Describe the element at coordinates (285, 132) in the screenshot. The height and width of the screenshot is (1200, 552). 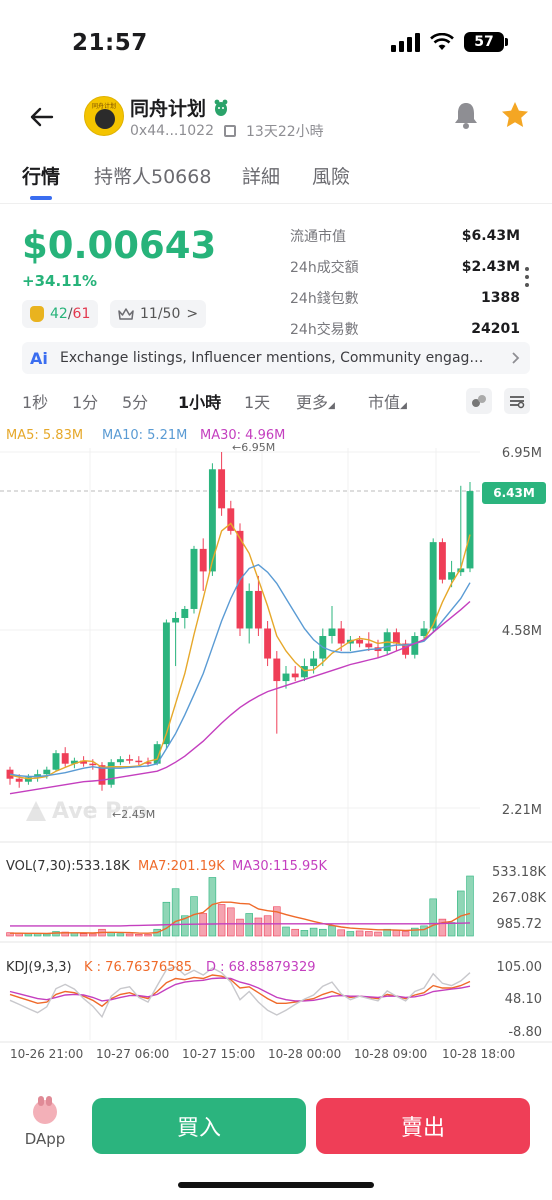
I see `token-age: 13天22小時` at that location.